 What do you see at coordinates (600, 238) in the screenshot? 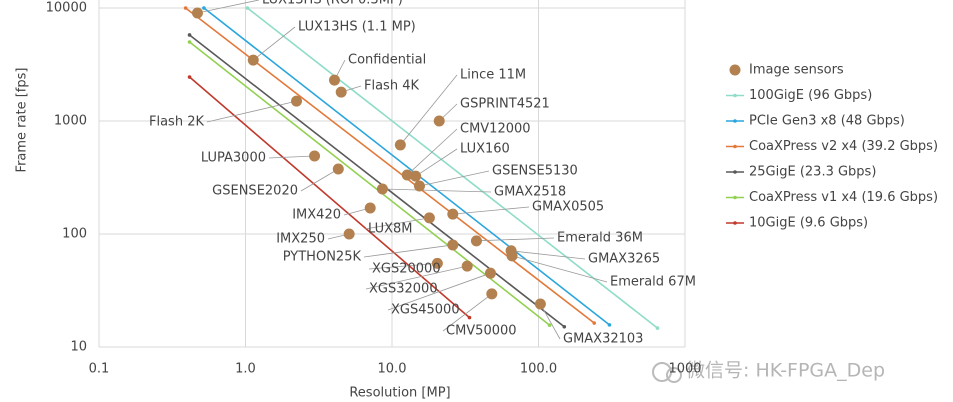
I see `point-label: Emerald 36M` at bounding box center [600, 238].